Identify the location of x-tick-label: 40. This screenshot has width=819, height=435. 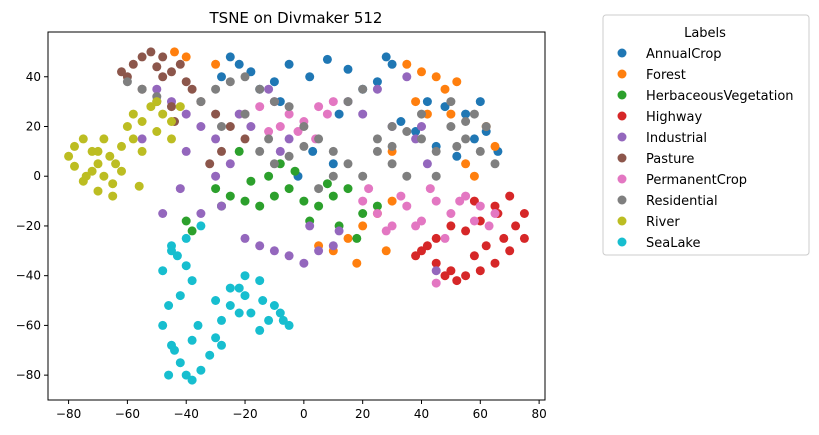
(421, 414).